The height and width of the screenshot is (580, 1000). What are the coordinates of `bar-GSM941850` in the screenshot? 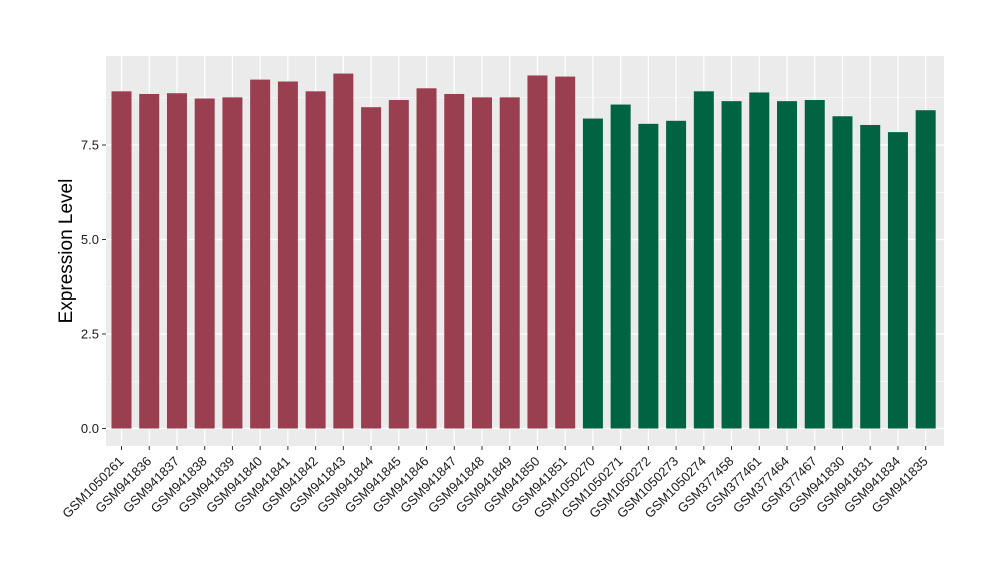 It's located at (537, 252).